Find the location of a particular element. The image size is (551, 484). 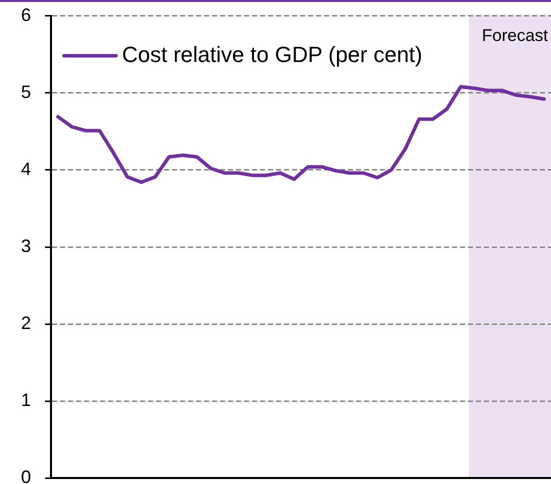

y-tick-label: 1 is located at coordinates (25, 400).